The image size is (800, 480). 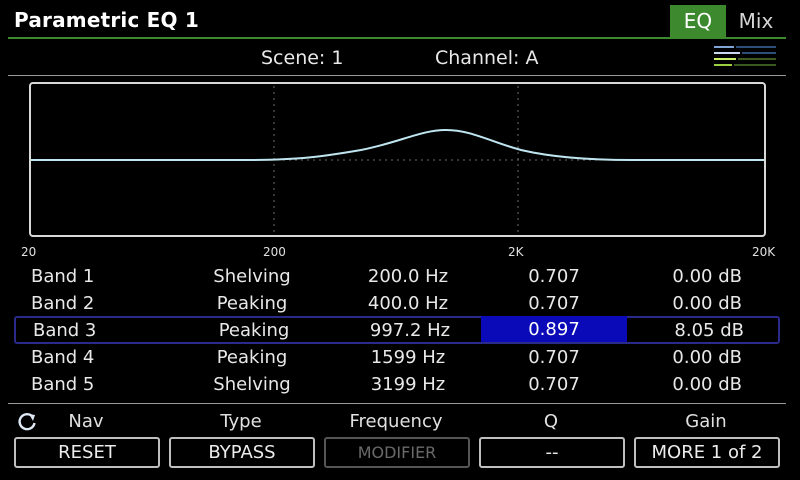 What do you see at coordinates (551, 421) in the screenshot?
I see `knob-label-q: Q` at bounding box center [551, 421].